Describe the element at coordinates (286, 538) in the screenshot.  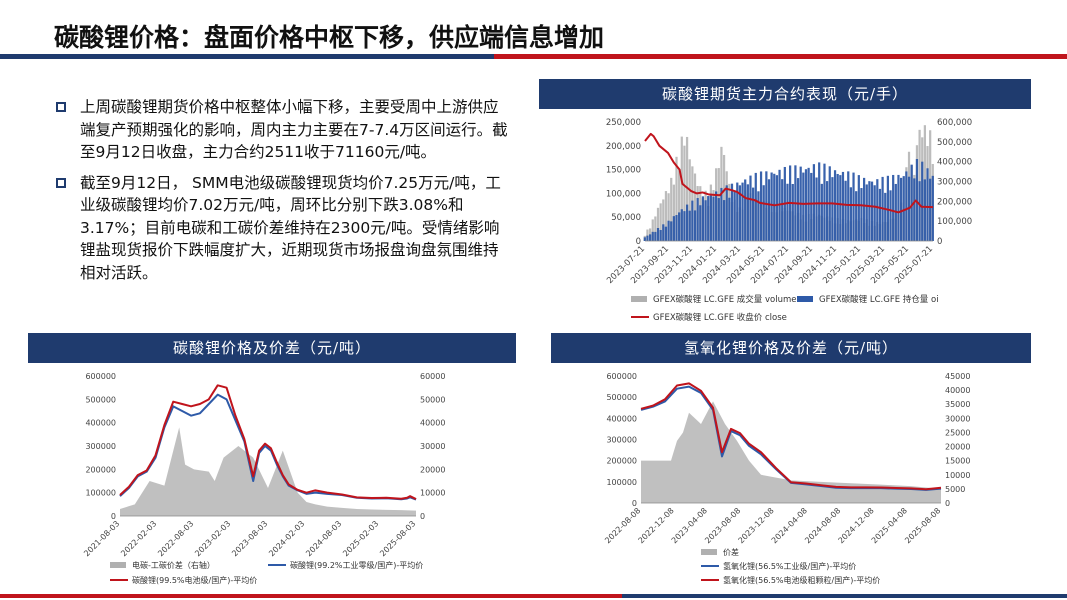
I see `x-tick-label: 2024-02-03` at that location.